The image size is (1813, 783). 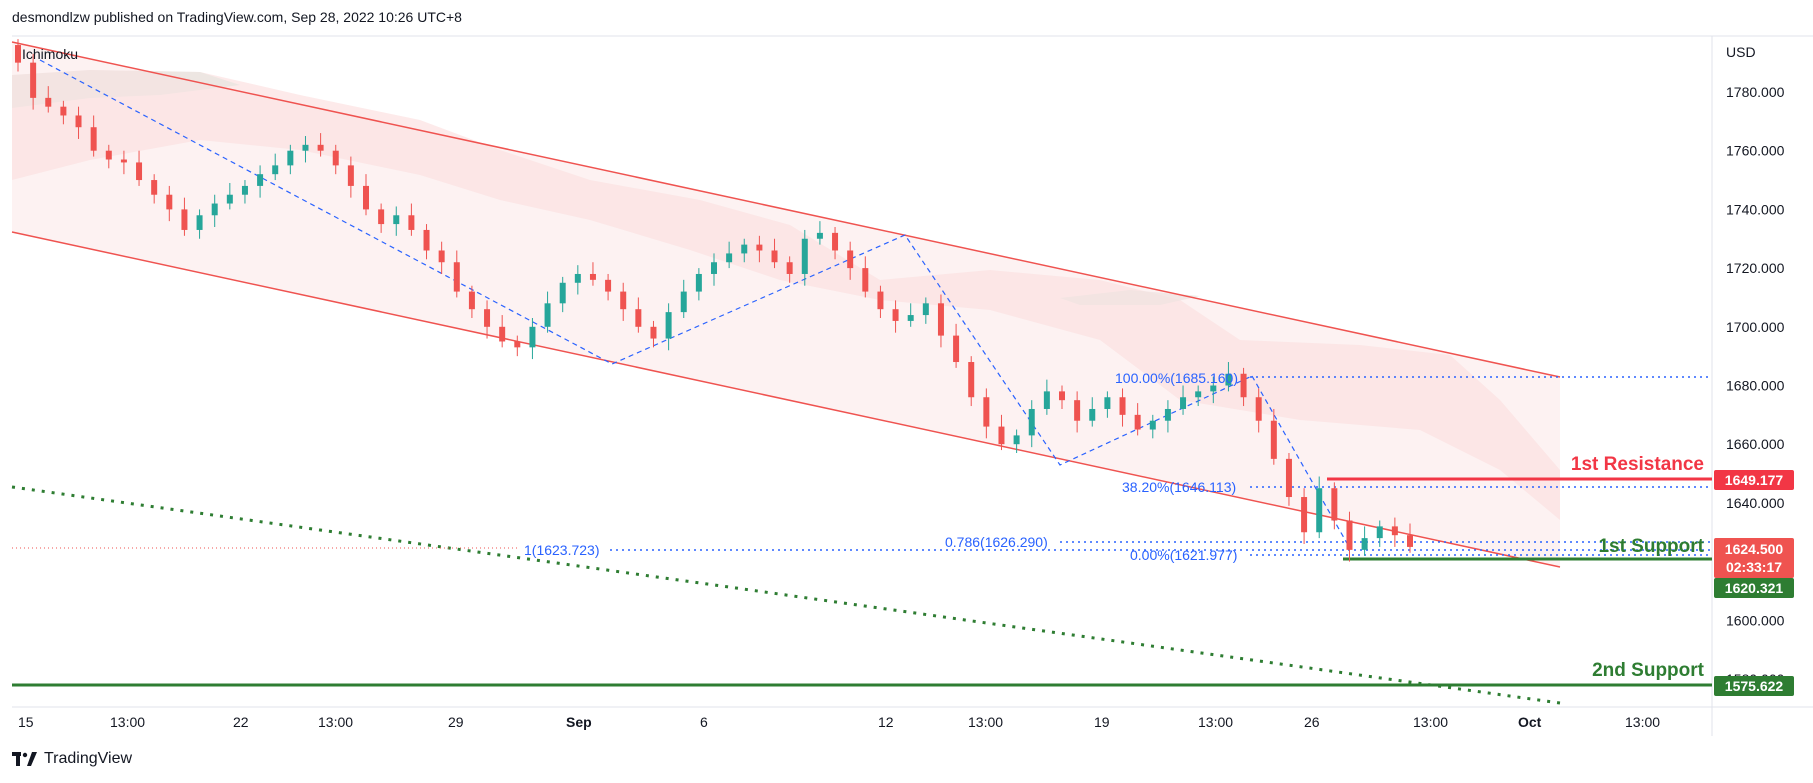 I want to click on support-1-tag: 1620.321, so click(x=1754, y=588).